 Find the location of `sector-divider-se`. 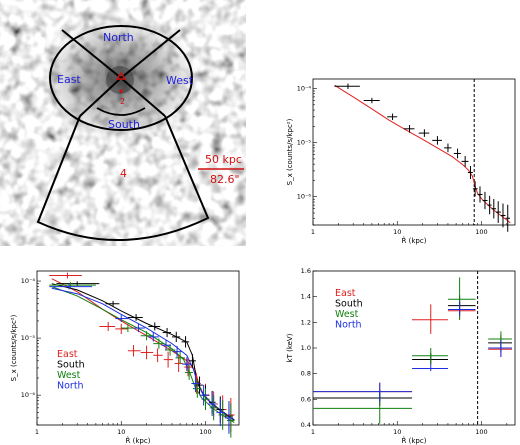

sector-divider-se is located at coordinates (143, 97).